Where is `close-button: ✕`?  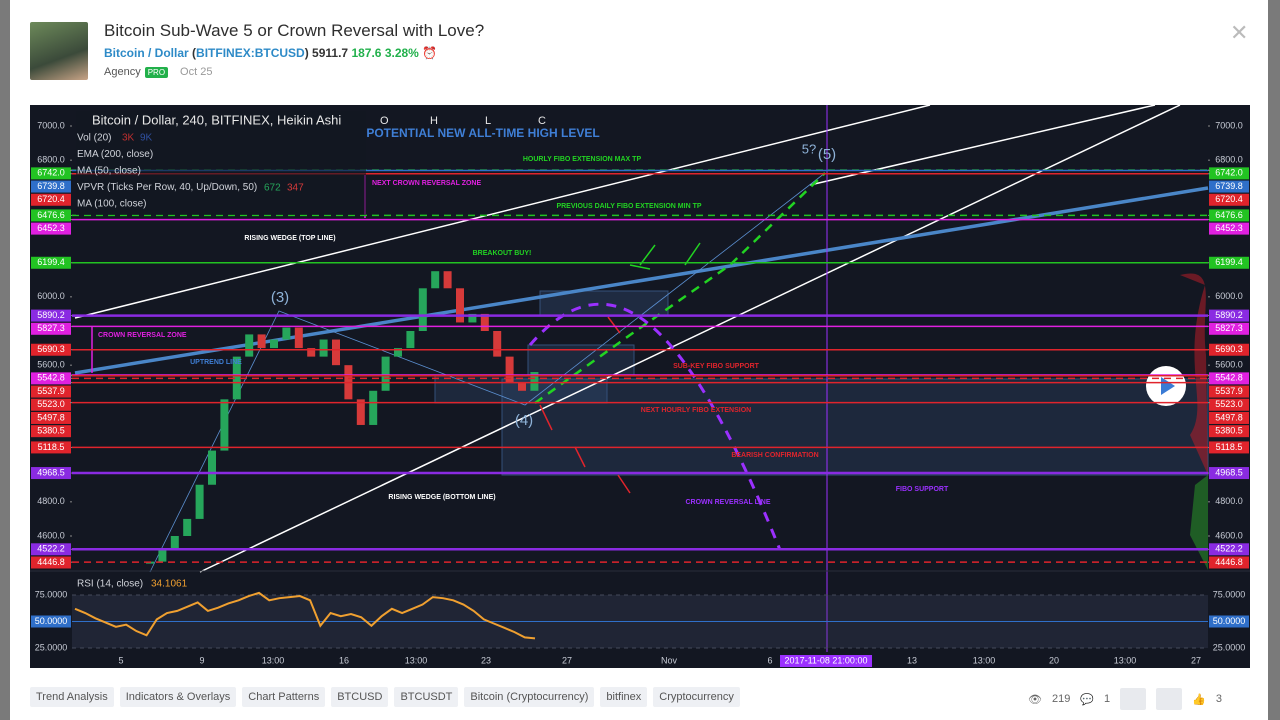 close-button: ✕ is located at coordinates (1239, 32).